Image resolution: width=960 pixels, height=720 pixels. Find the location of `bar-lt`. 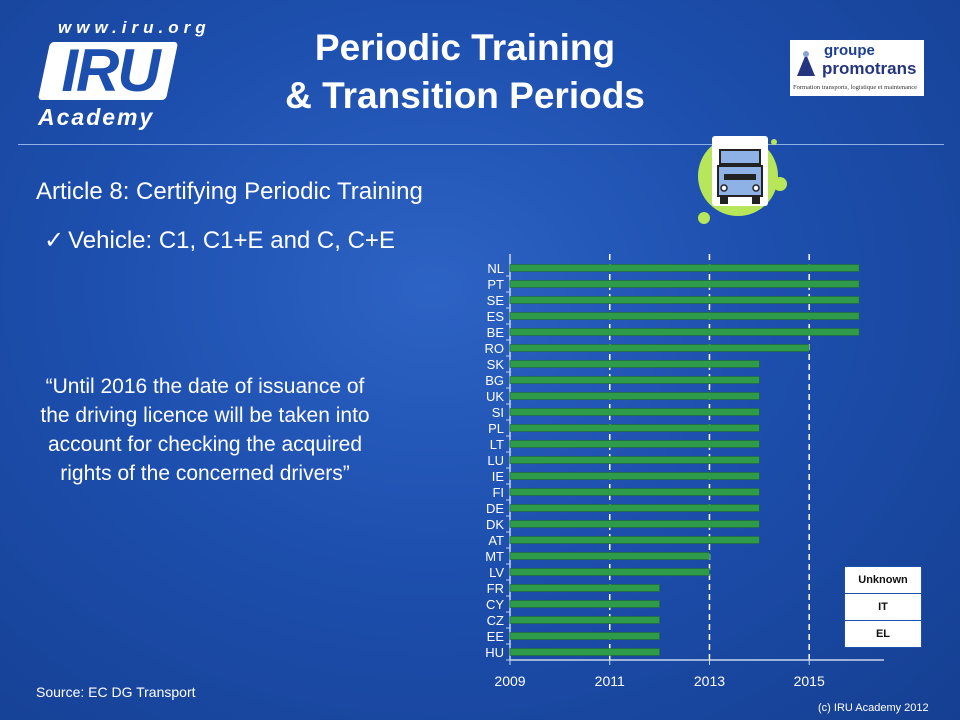

bar-lt is located at coordinates (634, 444).